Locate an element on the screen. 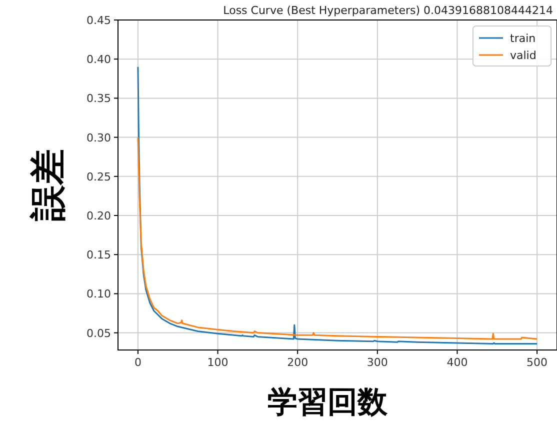 The width and height of the screenshot is (557, 422). y-axis-title: 誤差 is located at coordinates (48, 185).